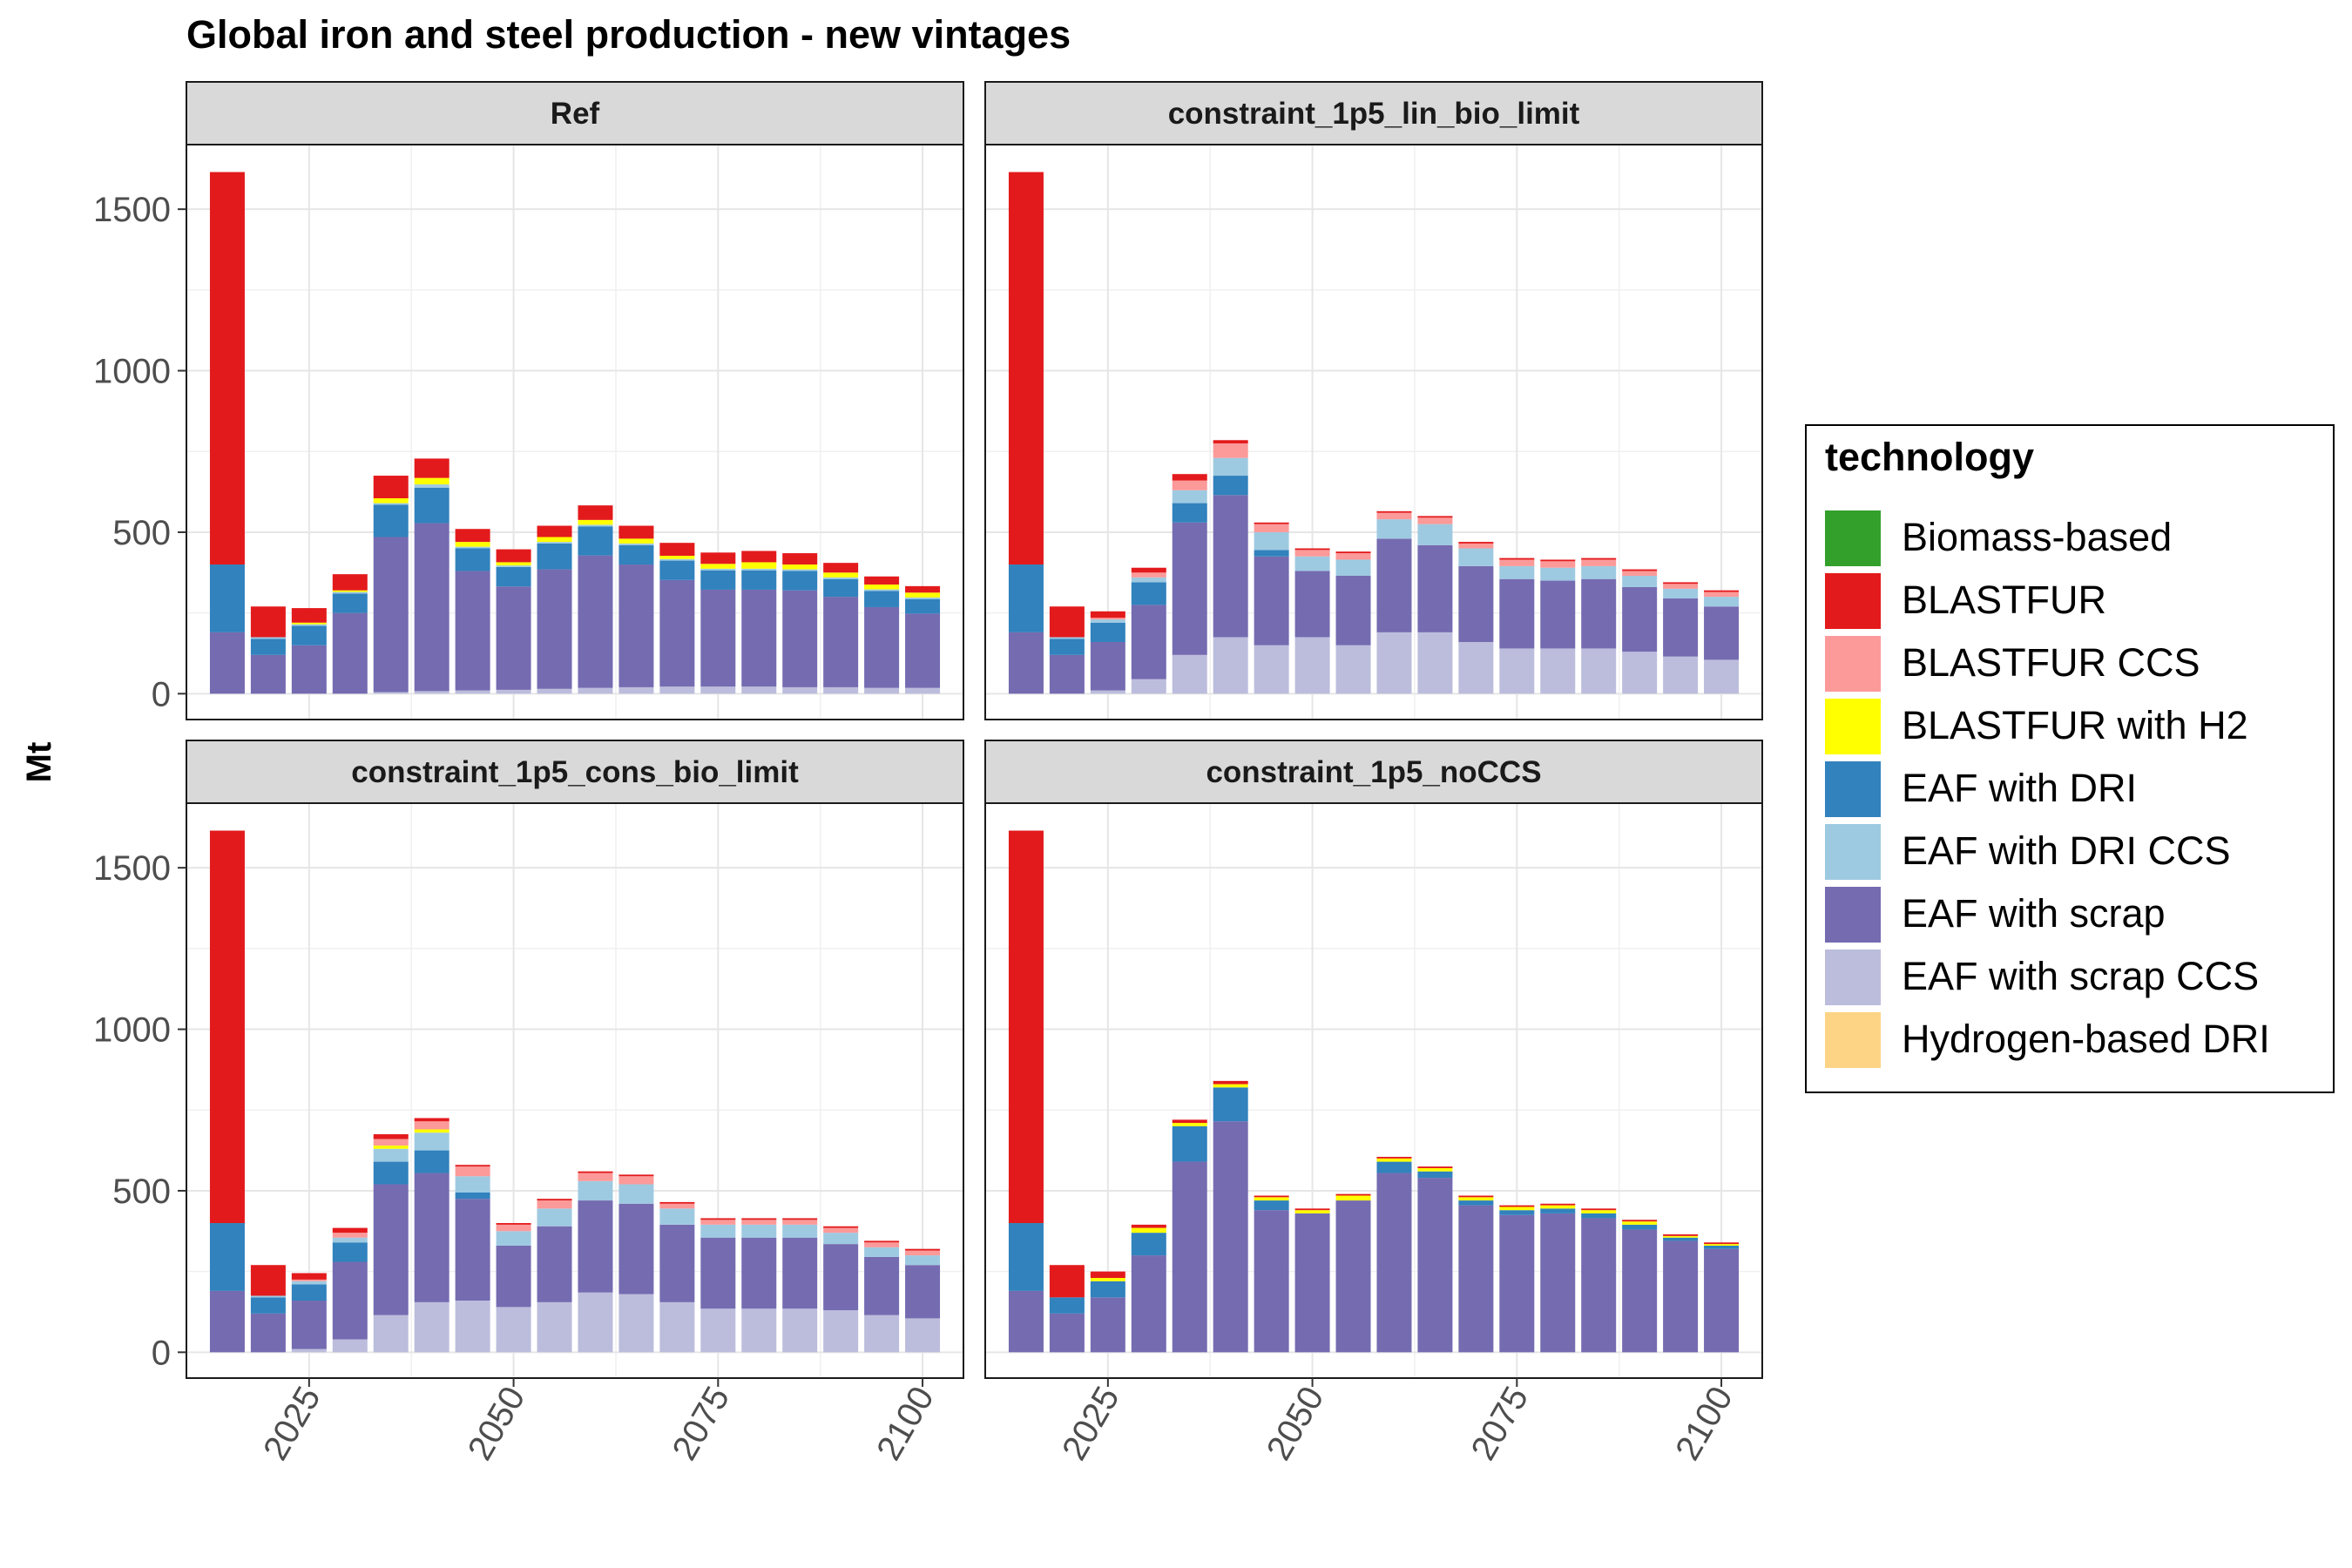 The height and width of the screenshot is (1568, 2352). Describe the element at coordinates (161, 1353) in the screenshot. I see `y-tick-label: 0` at that location.